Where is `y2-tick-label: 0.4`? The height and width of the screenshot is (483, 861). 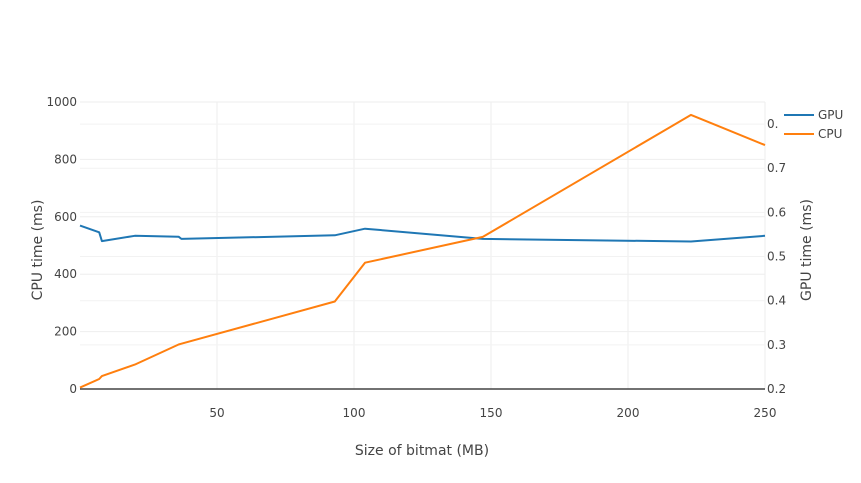
y2-tick-label: 0.4 is located at coordinates (776, 301).